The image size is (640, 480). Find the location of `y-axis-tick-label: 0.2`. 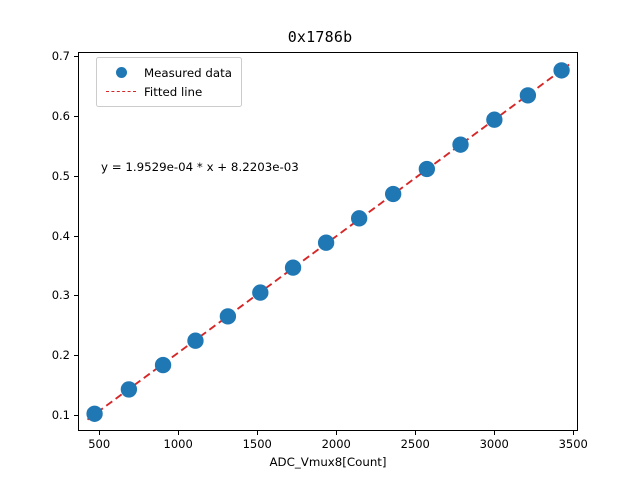

y-axis-tick-label: 0.2 is located at coordinates (60, 354).